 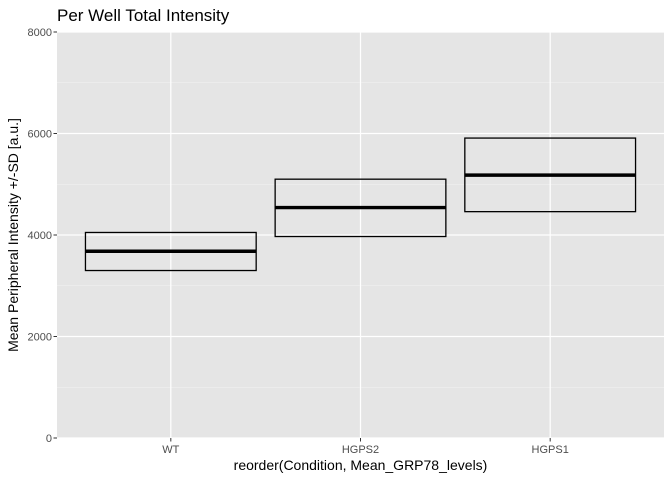 I want to click on y-tick-label: 6000, so click(x=40, y=135).